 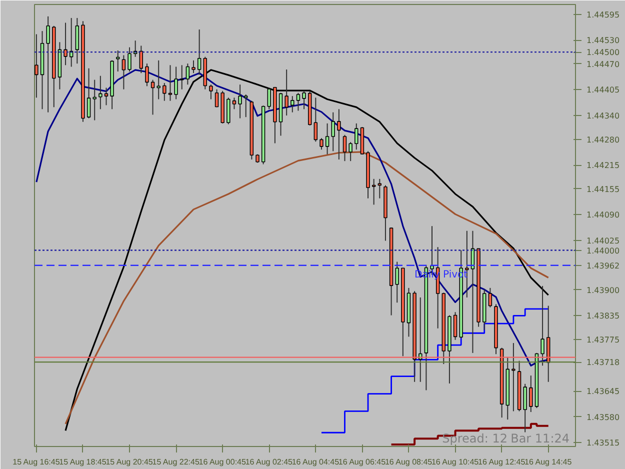 I want to click on ref-line-label: 1.44000, so click(x=603, y=251).